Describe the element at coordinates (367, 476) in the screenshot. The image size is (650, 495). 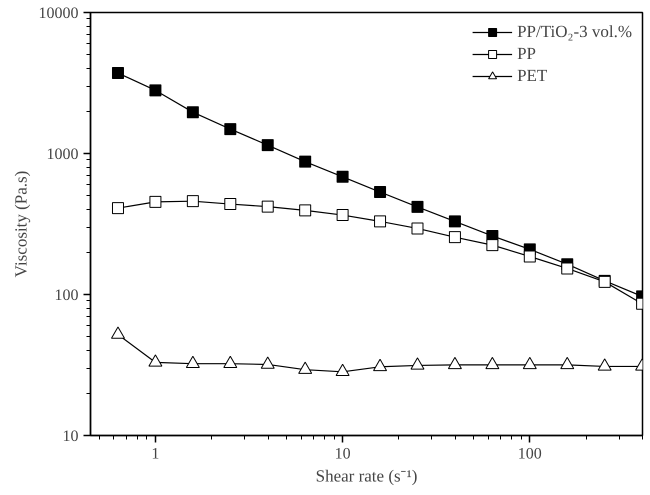
I see `x-axis-title: Shear rate (s⁻¹)` at that location.